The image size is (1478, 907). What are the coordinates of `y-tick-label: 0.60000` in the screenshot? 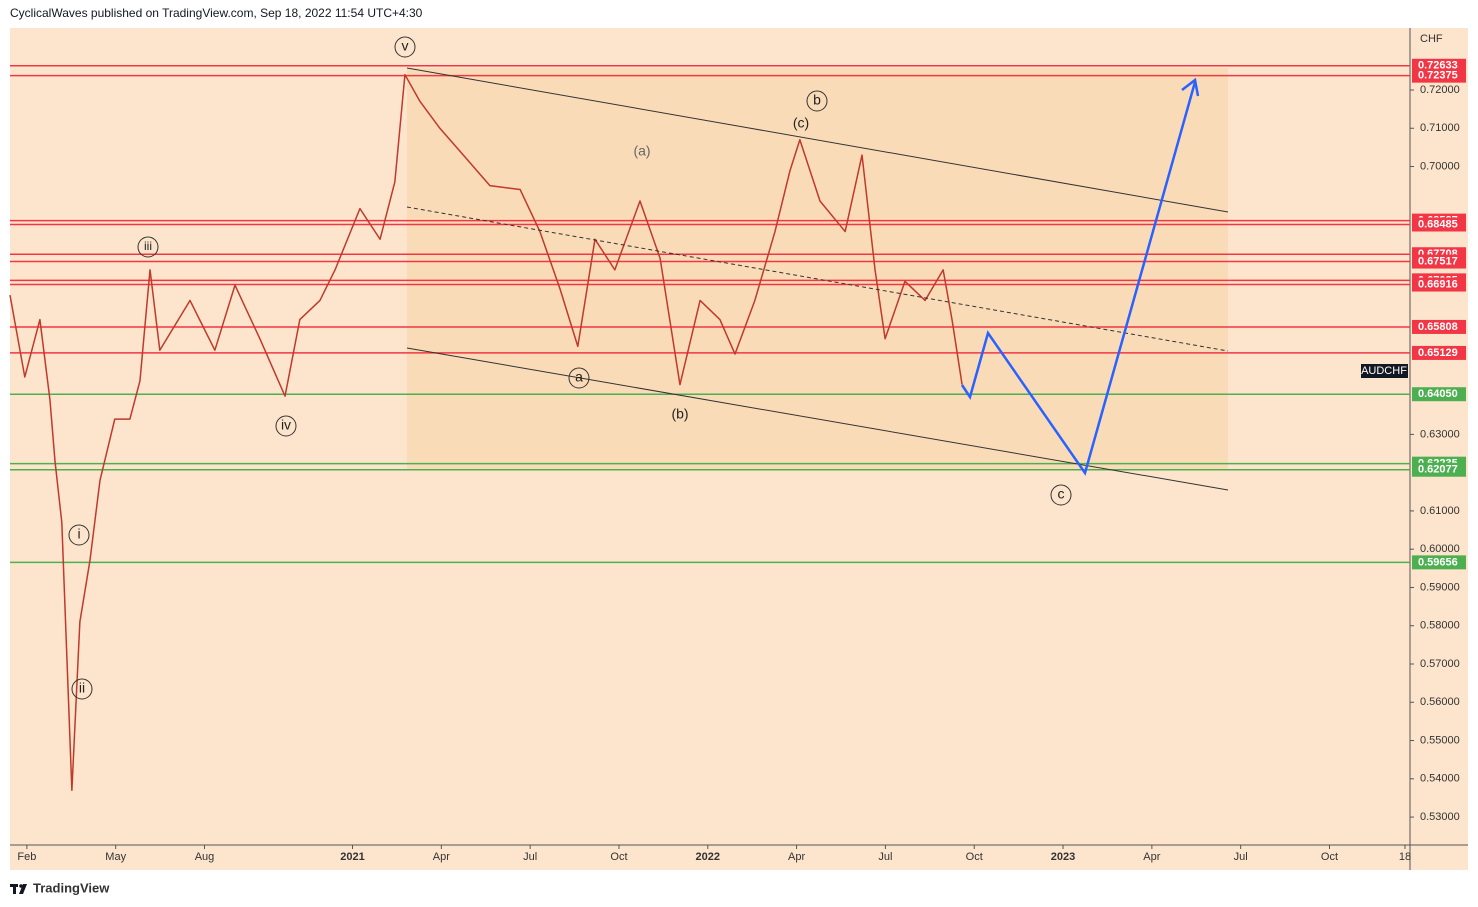 It's located at (1440, 549).